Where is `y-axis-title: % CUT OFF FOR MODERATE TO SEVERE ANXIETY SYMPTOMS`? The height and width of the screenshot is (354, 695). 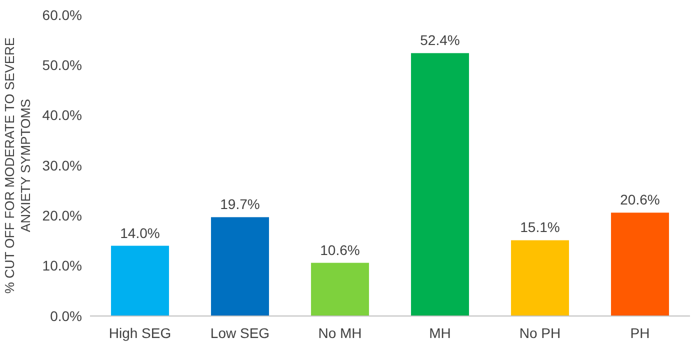 y-axis-title: % CUT OFF FOR MODERATE TO SEVERE ANXIETY SYMPTOMS is located at coordinates (17, 165).